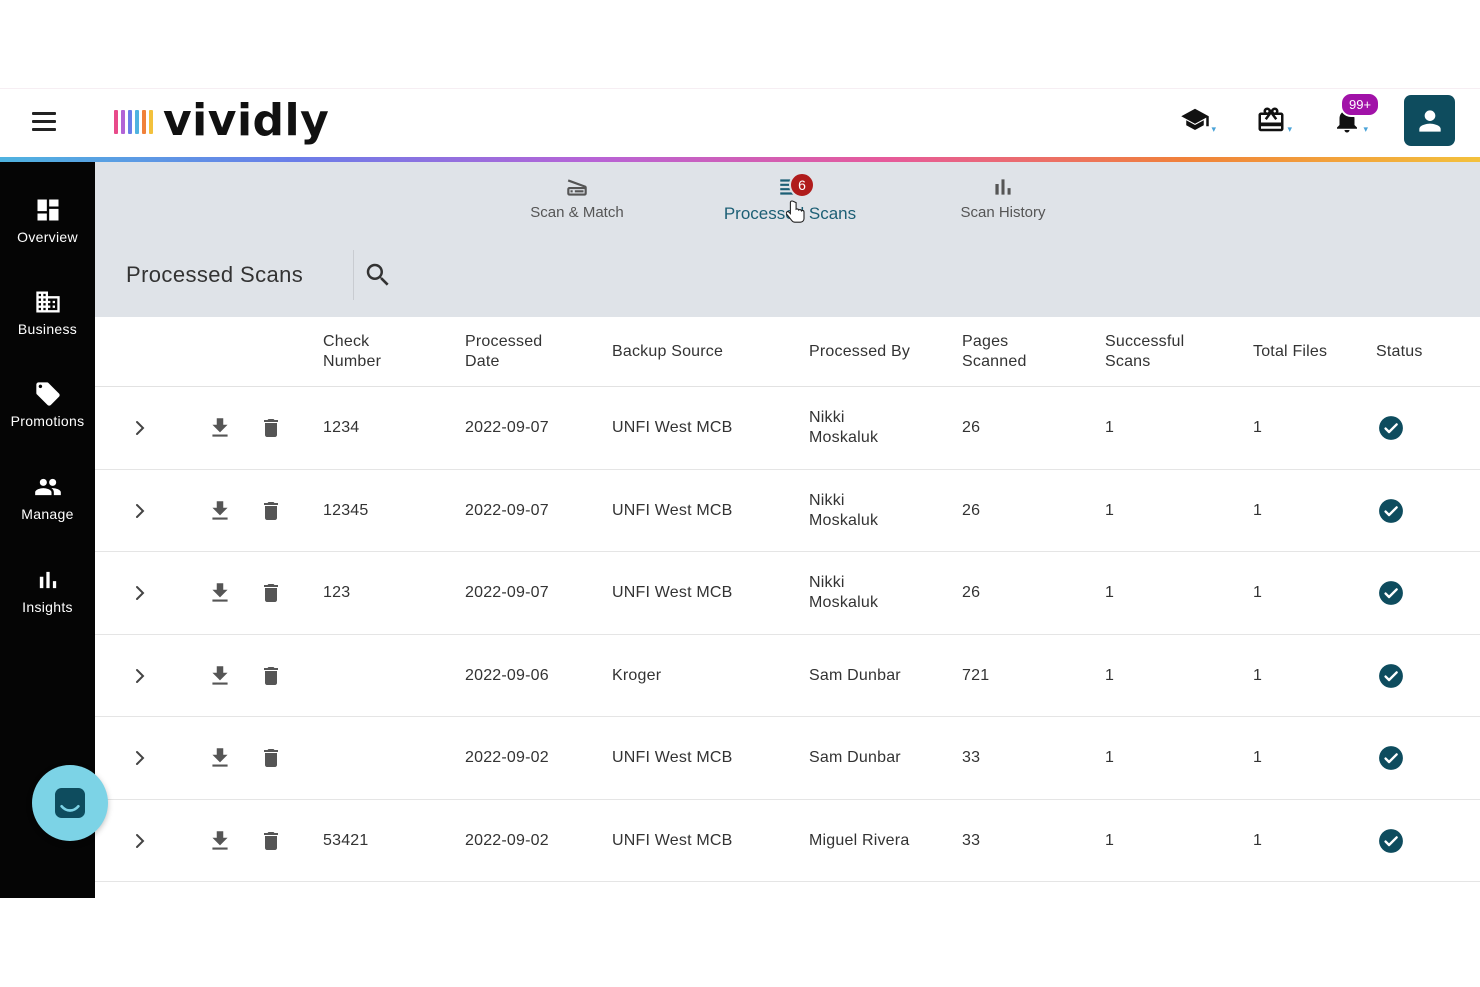  I want to click on logo: vividly, so click(222, 120).